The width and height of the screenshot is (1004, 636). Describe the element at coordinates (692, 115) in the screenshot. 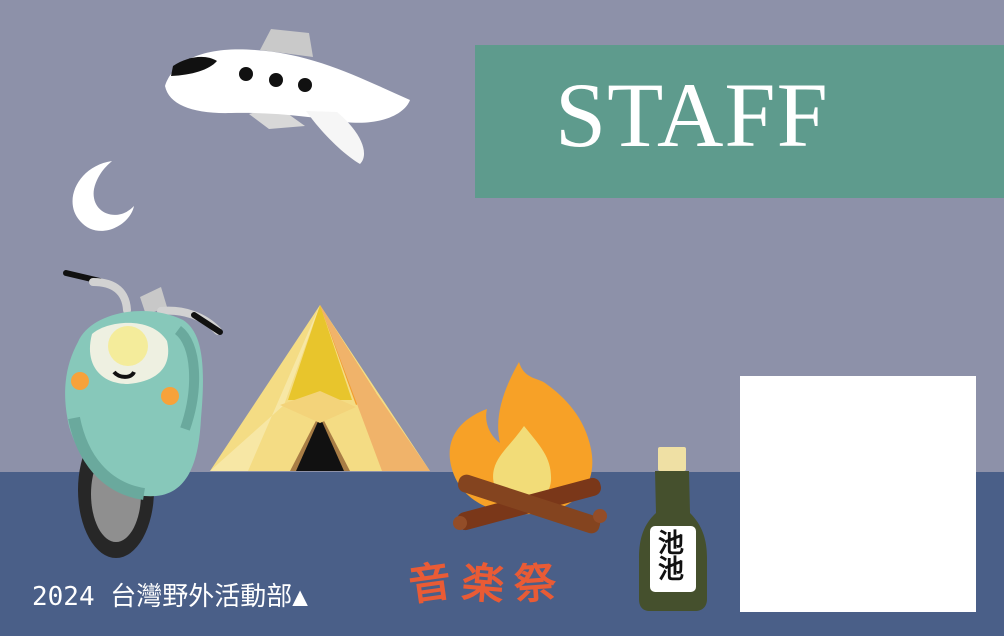

I see `staff-title: STAFF` at that location.